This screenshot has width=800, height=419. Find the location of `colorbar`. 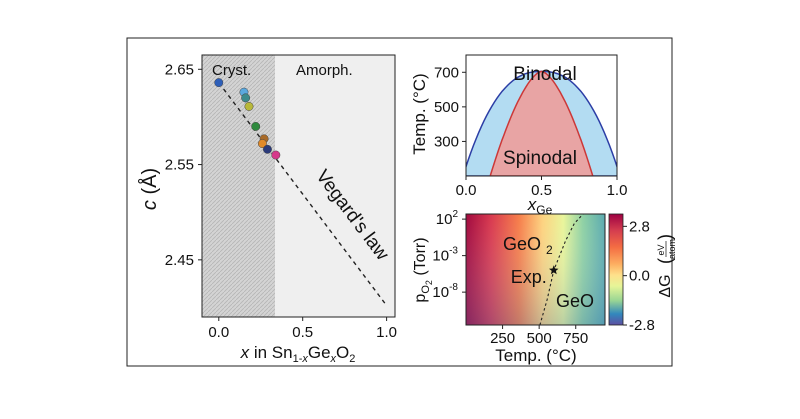

colorbar is located at coordinates (616, 269).